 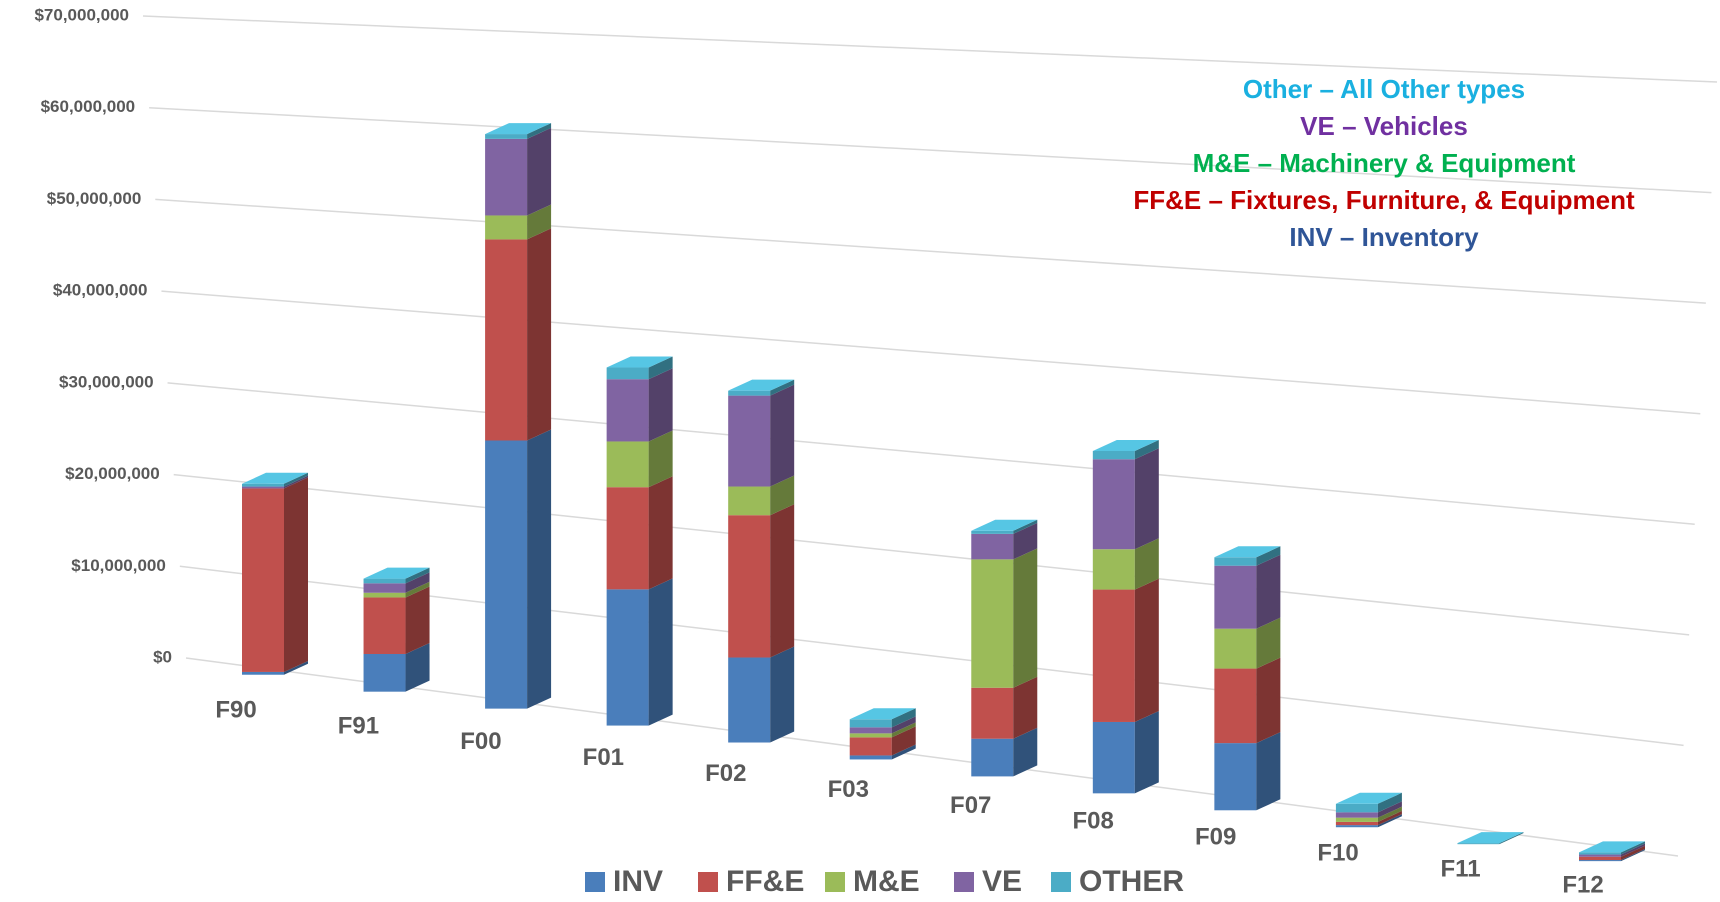 I want to click on annotation: Other – All Other types, so click(x=1384, y=89).